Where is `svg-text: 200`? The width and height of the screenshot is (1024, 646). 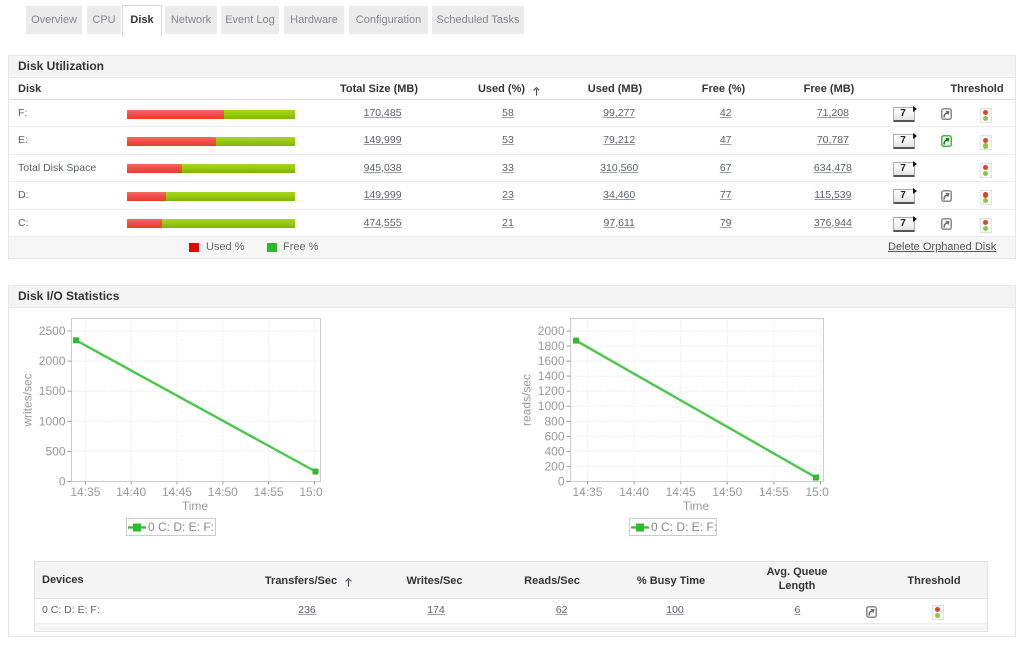 svg-text: 200 is located at coordinates (554, 466).